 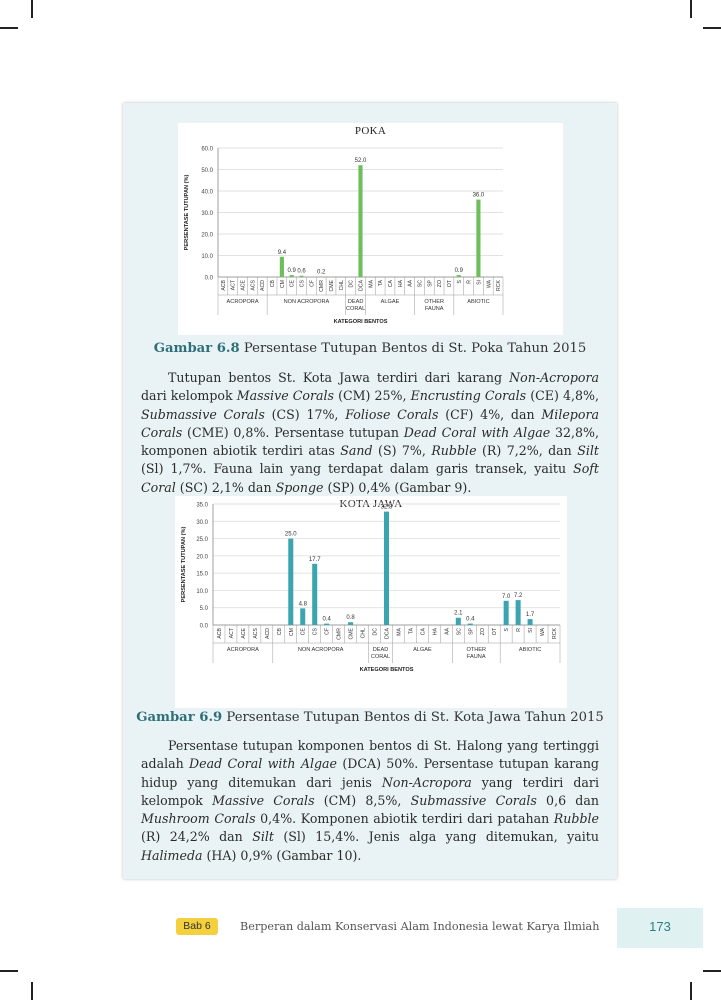 I want to click on x-tick-label: ZO, so click(x=440, y=283).